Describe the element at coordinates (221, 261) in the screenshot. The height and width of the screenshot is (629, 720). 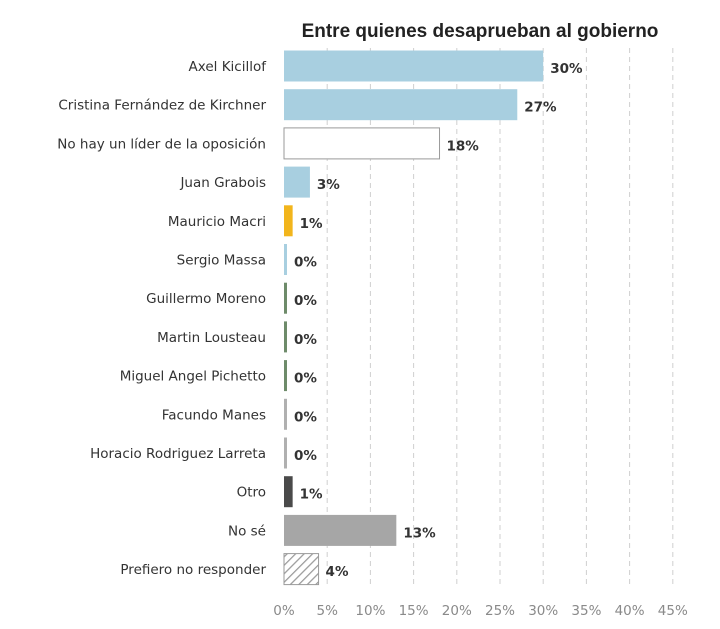
I see `category-label: Sergio Massa` at that location.